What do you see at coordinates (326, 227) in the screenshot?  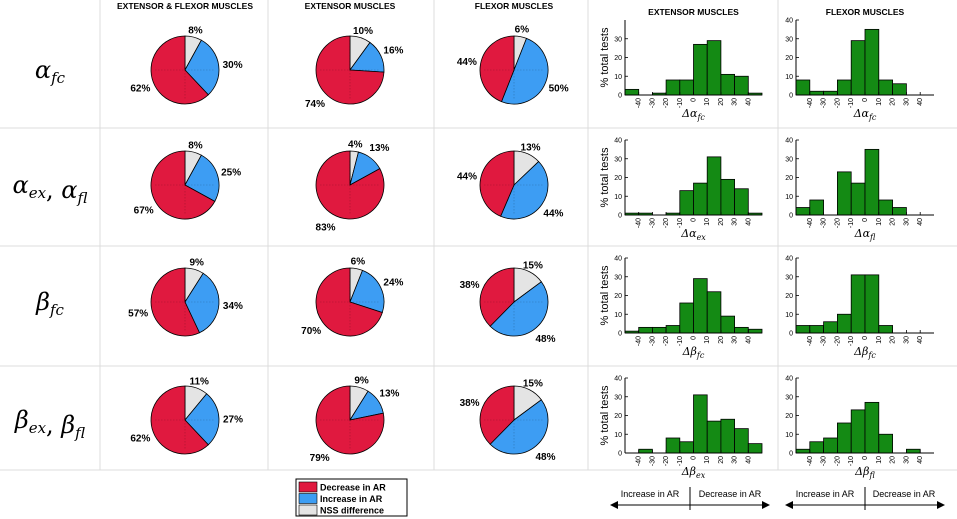 I see `pie-label-decrease: 83%` at bounding box center [326, 227].